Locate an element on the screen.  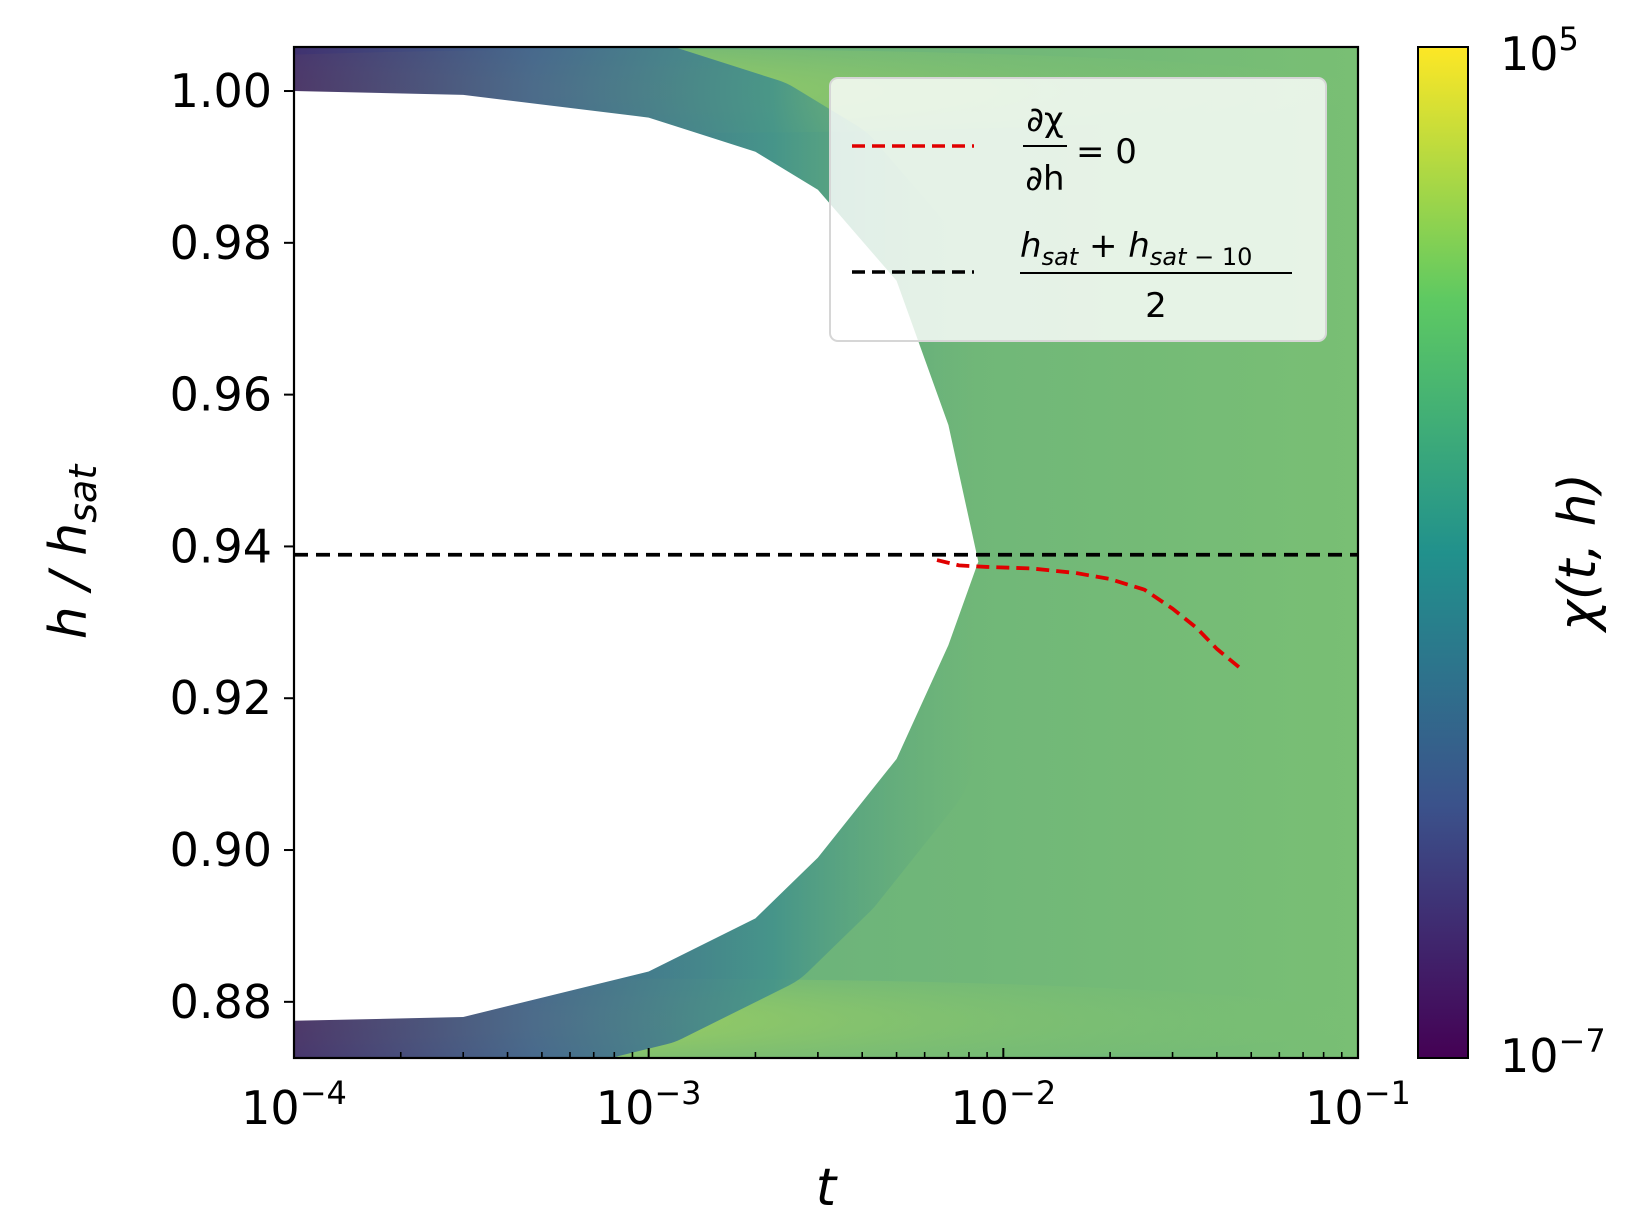
y-tick-label: 0.94 is located at coordinates (221, 546).